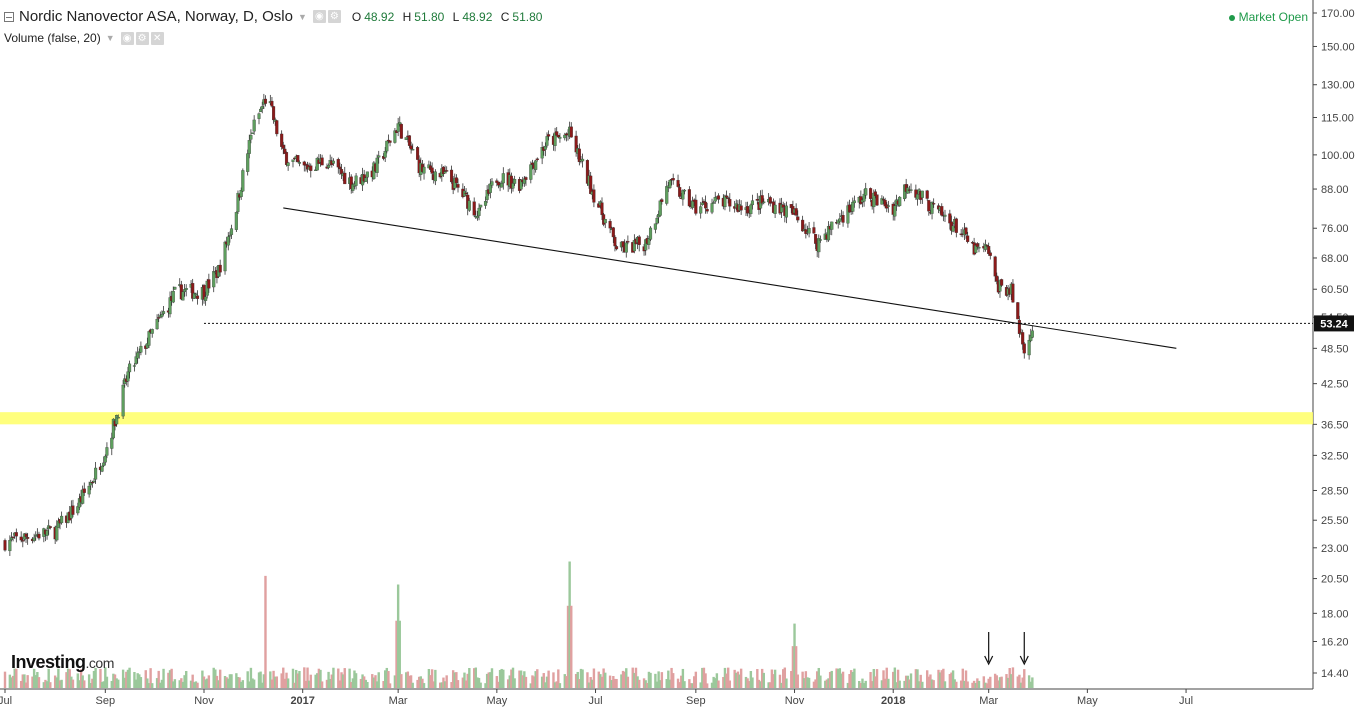 This screenshot has width=1363, height=709. Describe the element at coordinates (157, 38) in the screenshot. I see `volume-close-icon: ✕` at that location.